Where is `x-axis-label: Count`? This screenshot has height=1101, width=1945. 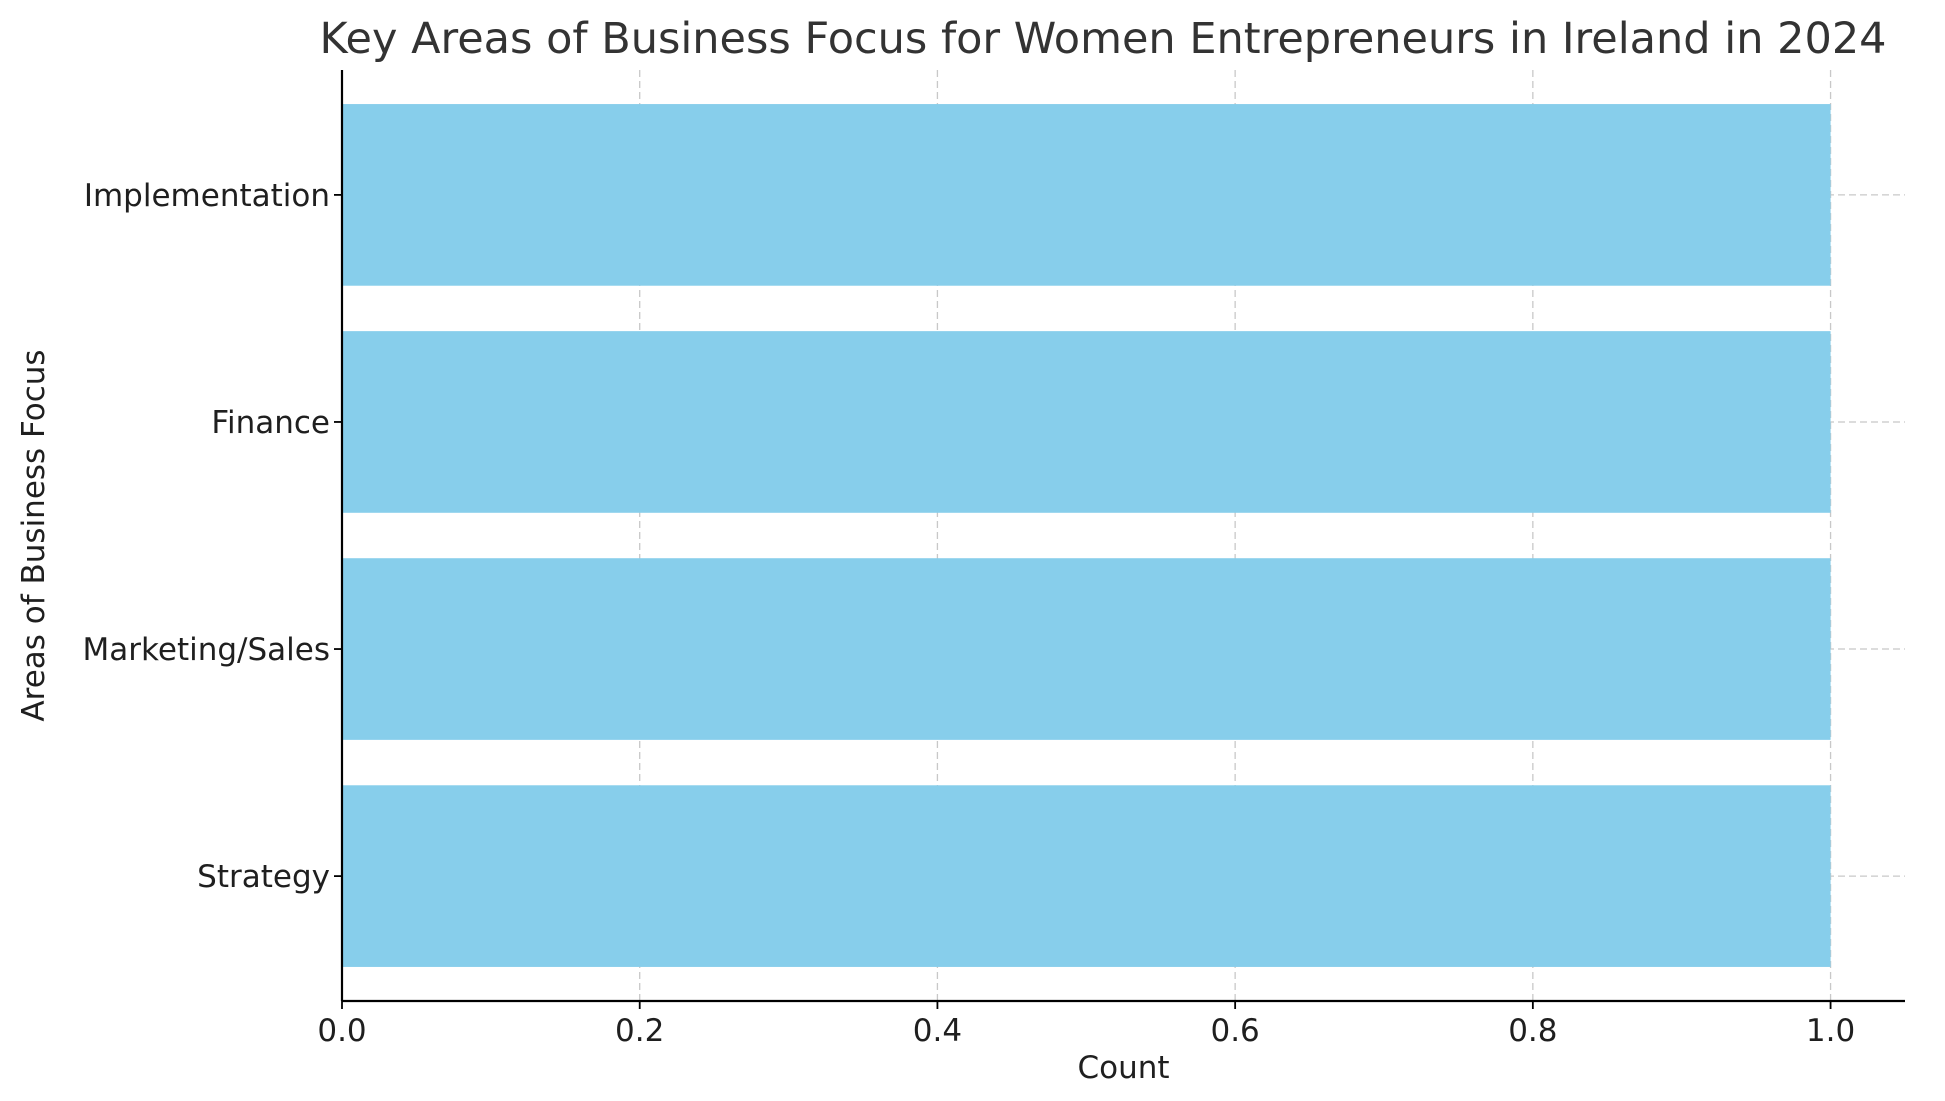 x-axis-label: Count is located at coordinates (1123, 1068).